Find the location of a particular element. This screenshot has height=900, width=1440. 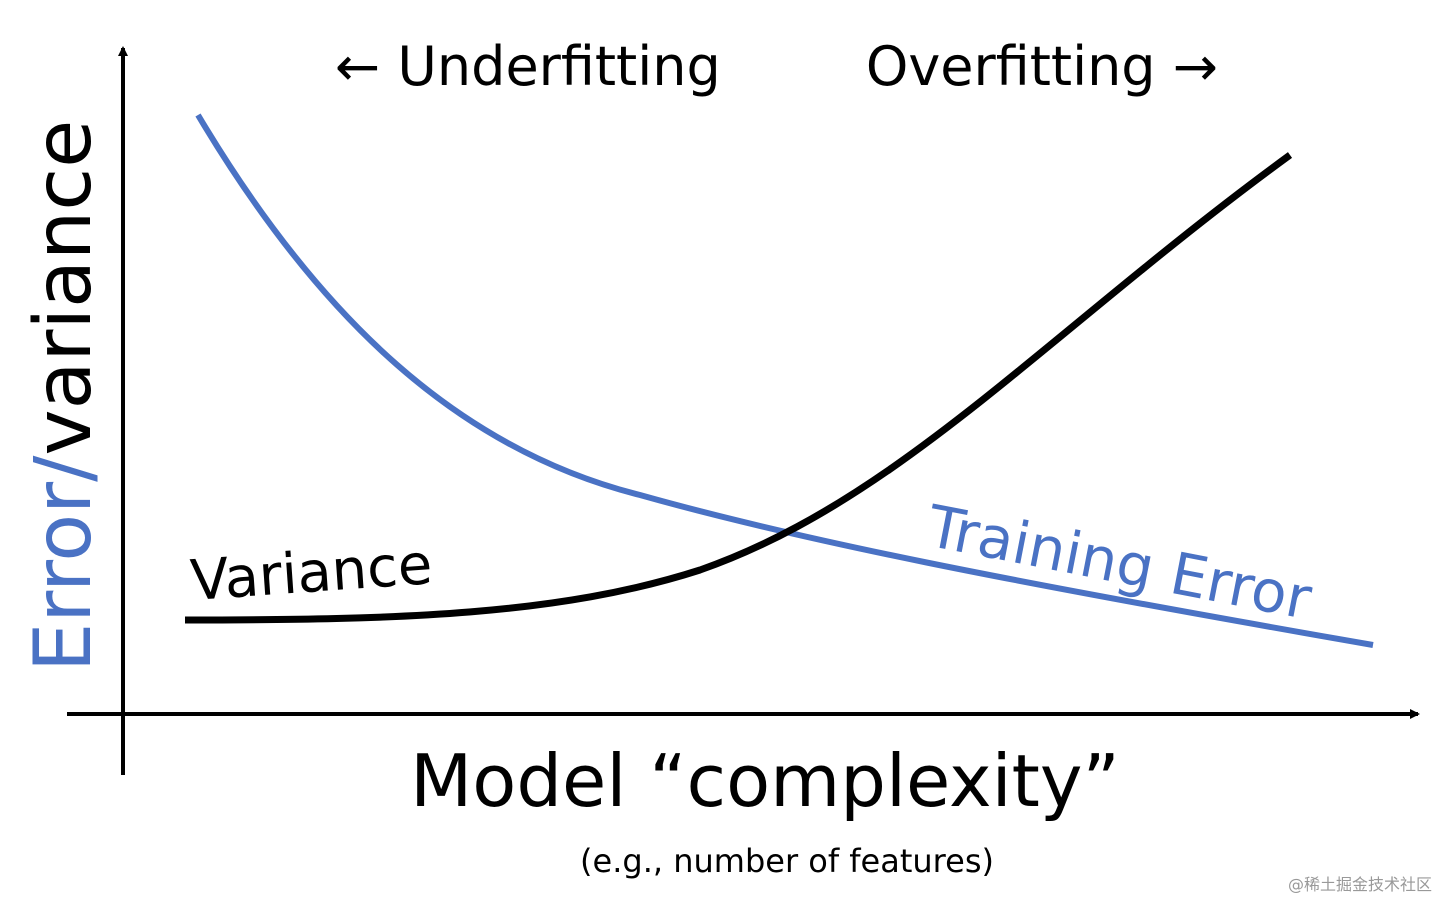

underfitting-label: ← Underfitting is located at coordinates (528, 66).